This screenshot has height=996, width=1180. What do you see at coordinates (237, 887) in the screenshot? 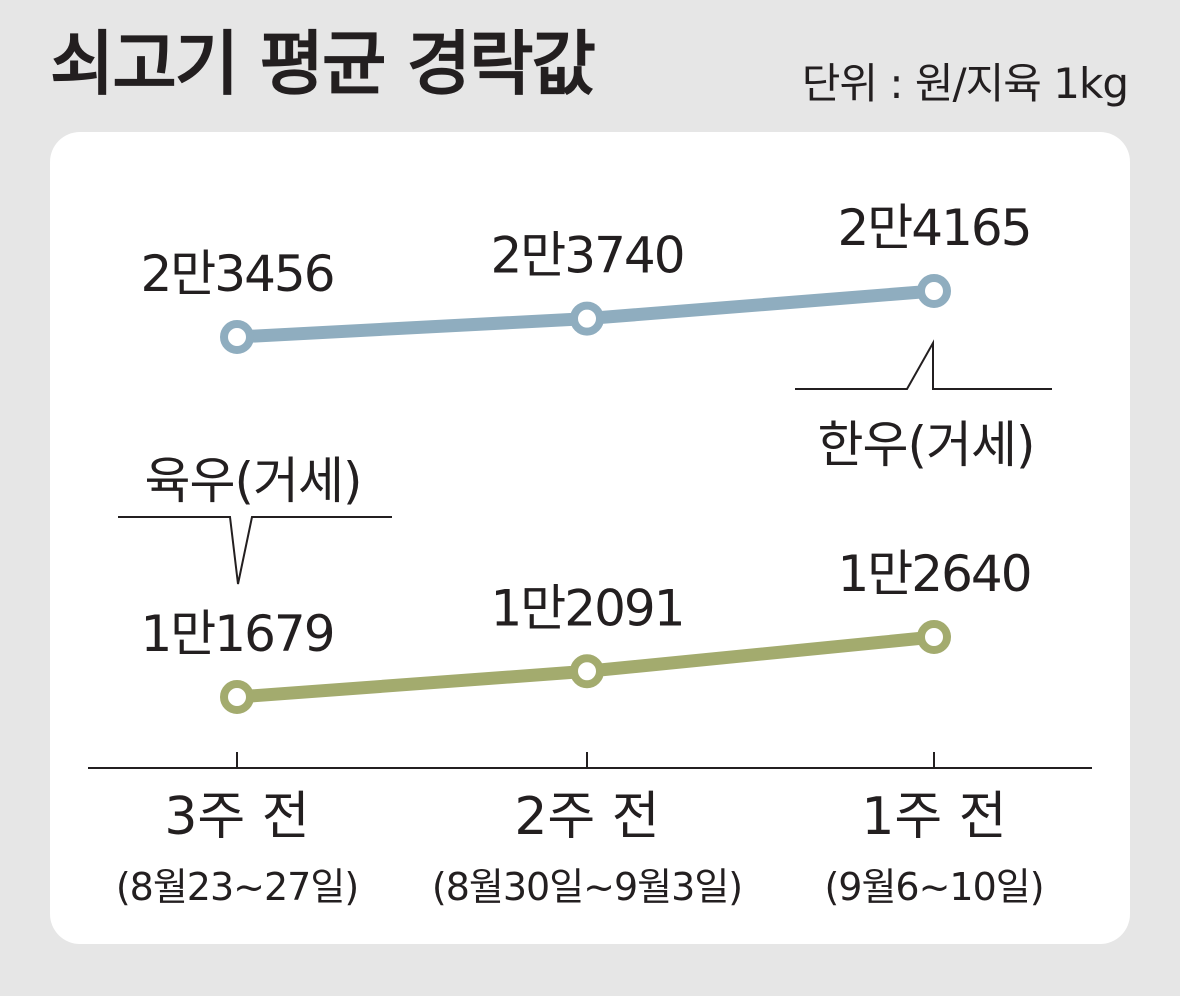
I see `x-tick-date-1: (8월23~27일)` at bounding box center [237, 887].